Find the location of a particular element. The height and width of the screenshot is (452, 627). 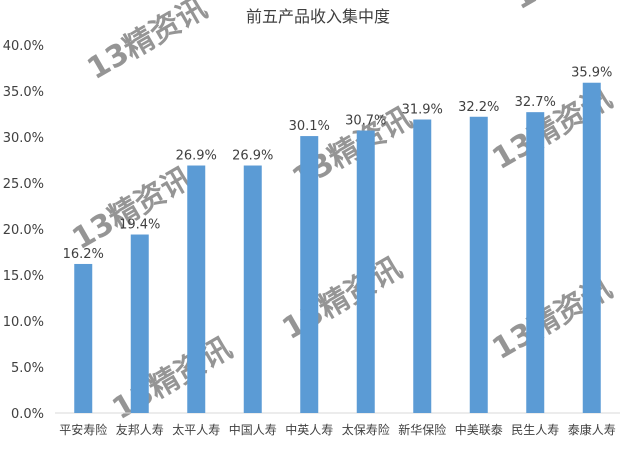

x-tick-label: 友邦人寿 is located at coordinates (140, 430).